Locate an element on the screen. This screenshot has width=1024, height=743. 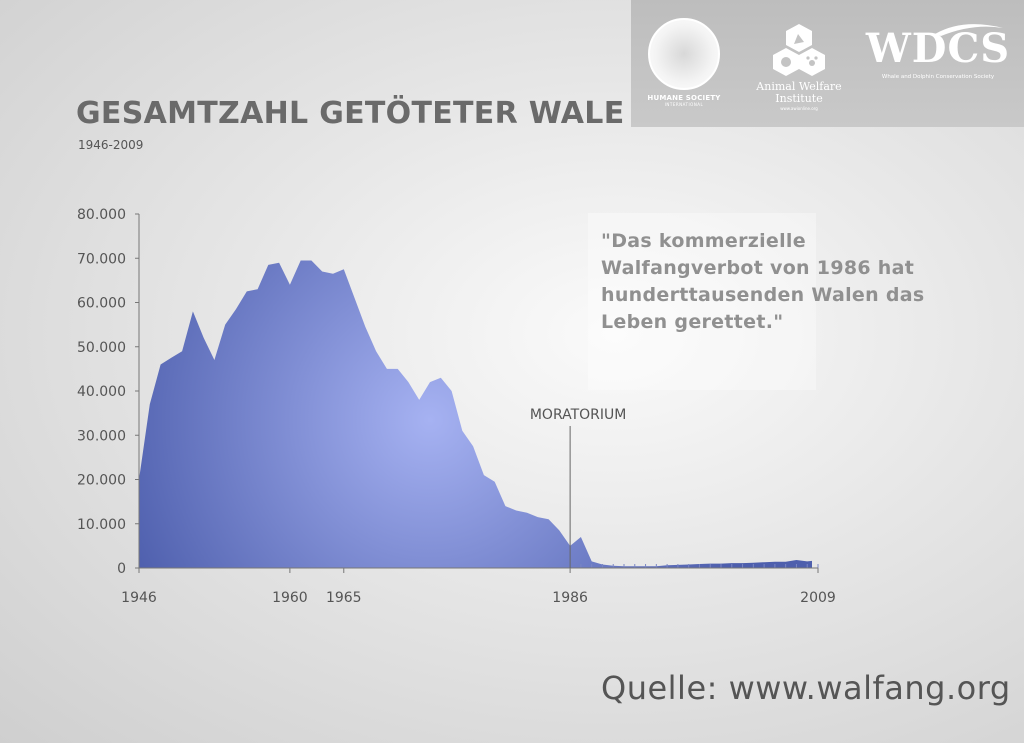
x-tick-label: 1986 is located at coordinates (570, 598).